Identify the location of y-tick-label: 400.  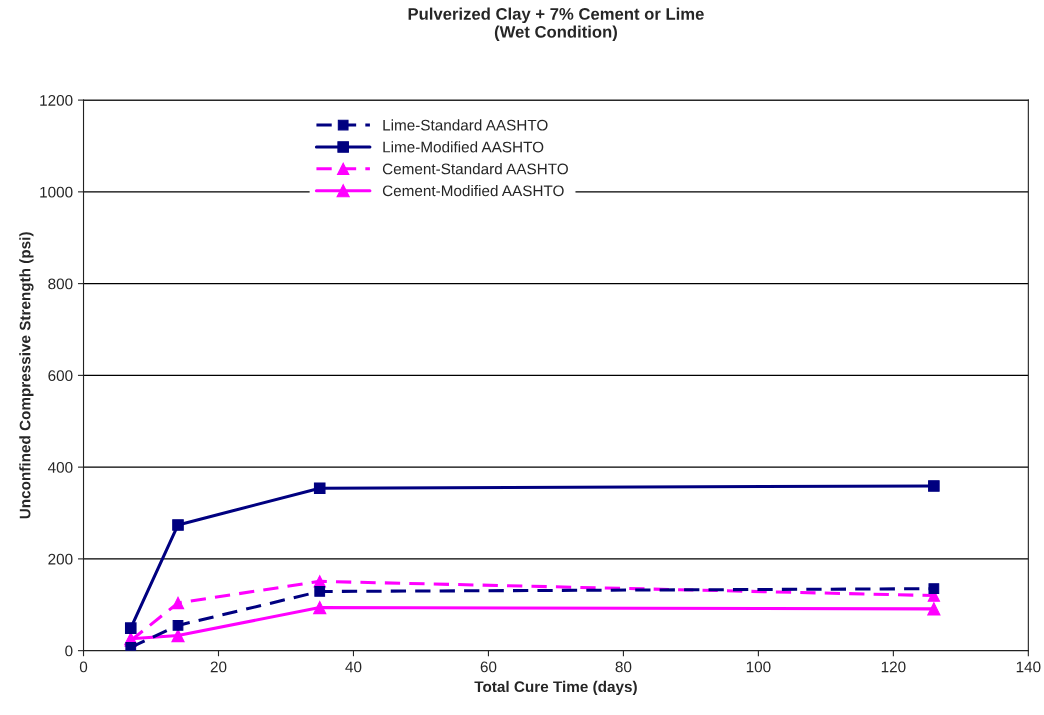
(60, 467).